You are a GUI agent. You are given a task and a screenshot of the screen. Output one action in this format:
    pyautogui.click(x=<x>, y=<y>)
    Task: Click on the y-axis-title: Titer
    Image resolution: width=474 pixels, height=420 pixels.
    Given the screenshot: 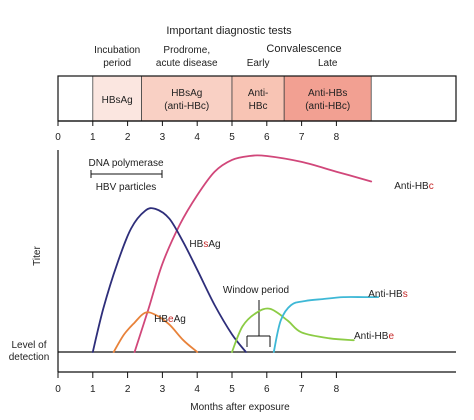 What is the action you would take?
    pyautogui.click(x=37, y=256)
    